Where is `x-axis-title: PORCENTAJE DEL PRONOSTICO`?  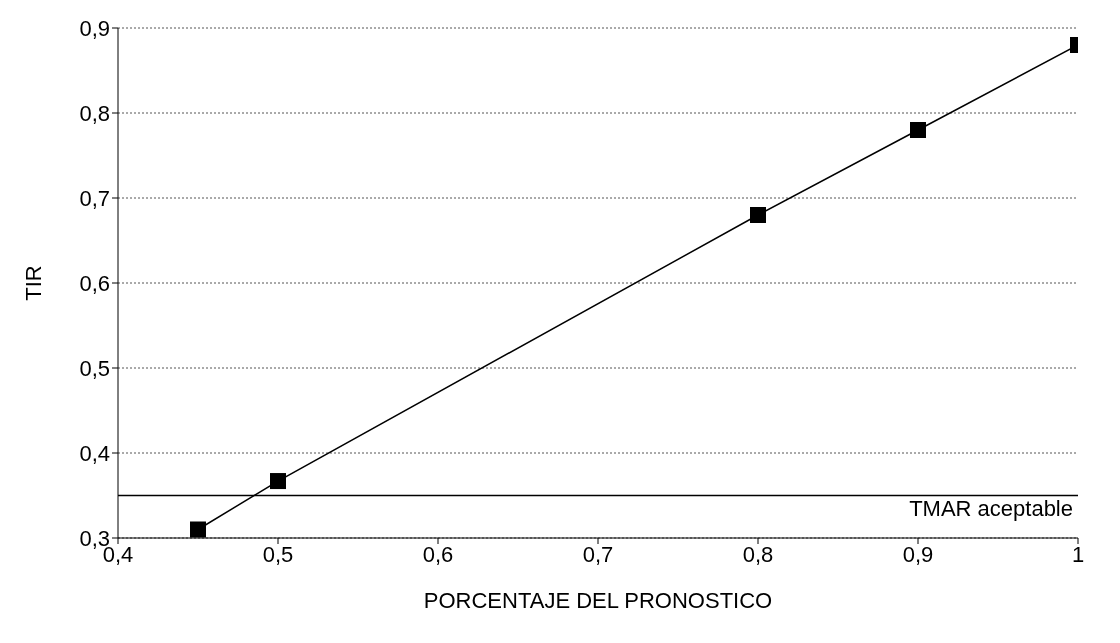 x-axis-title: PORCENTAJE DEL PRONOSTICO is located at coordinates (598, 600).